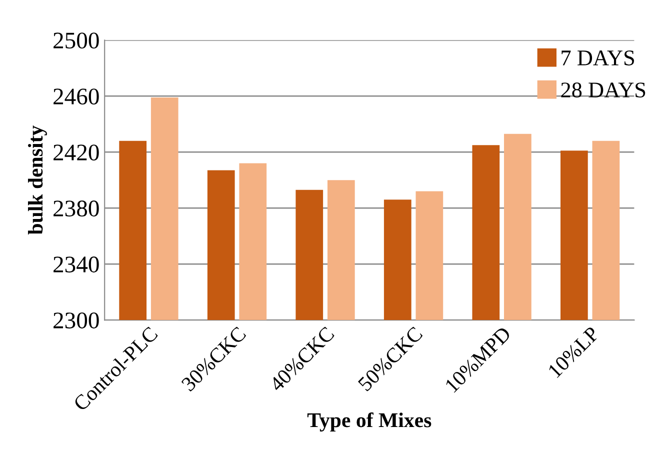 The width and height of the screenshot is (662, 472). I want to click on x-axis-title: Type of Mixes, so click(369, 422).